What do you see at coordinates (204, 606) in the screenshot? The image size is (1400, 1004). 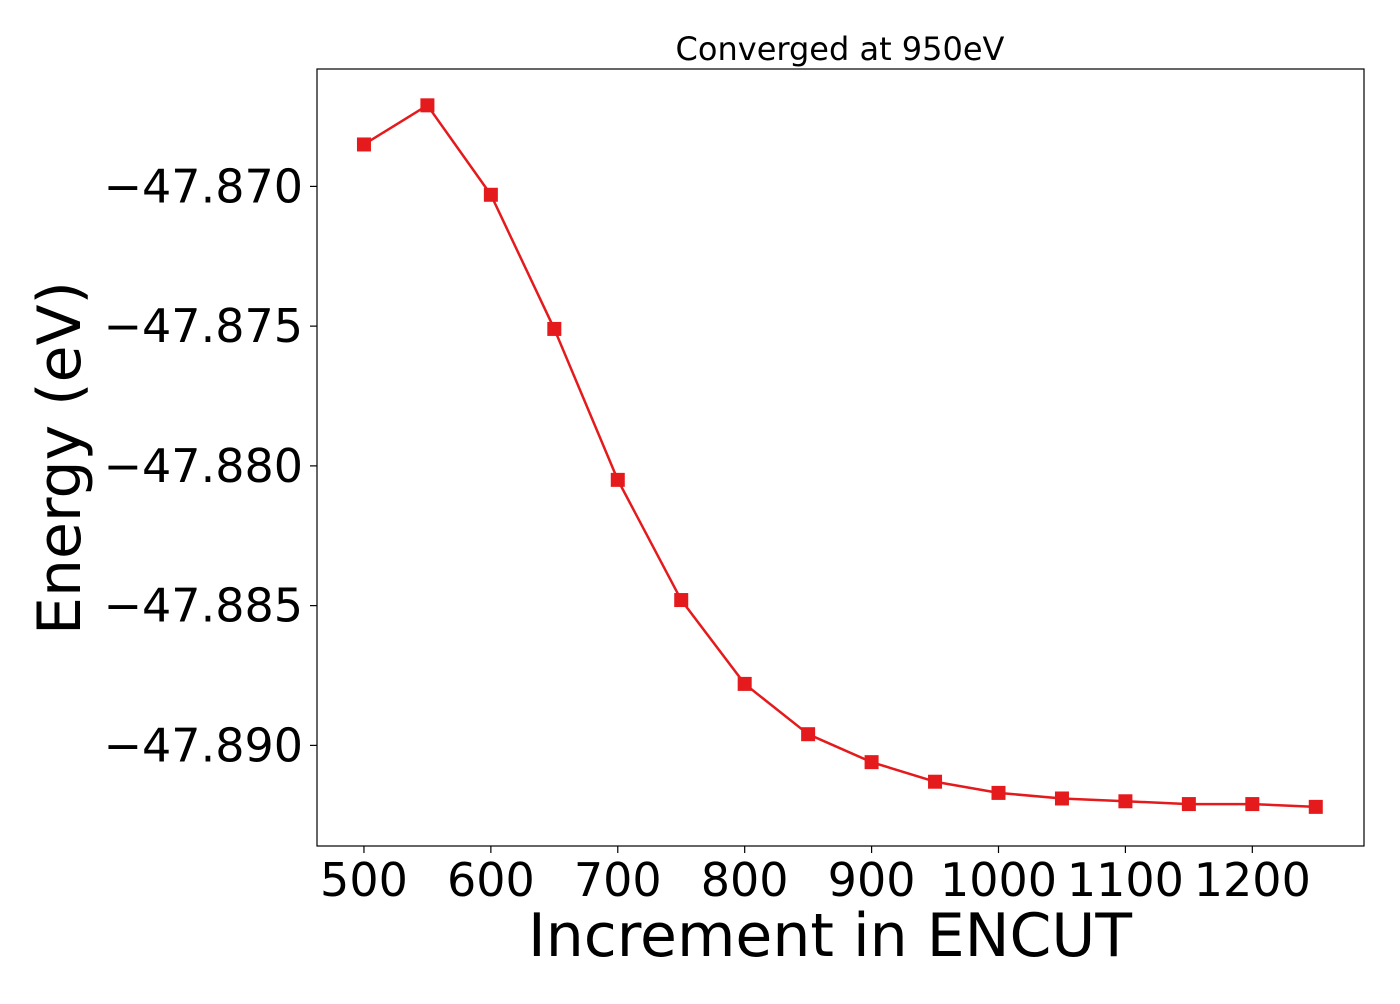 I see `y-tick-label: −47.885` at bounding box center [204, 606].